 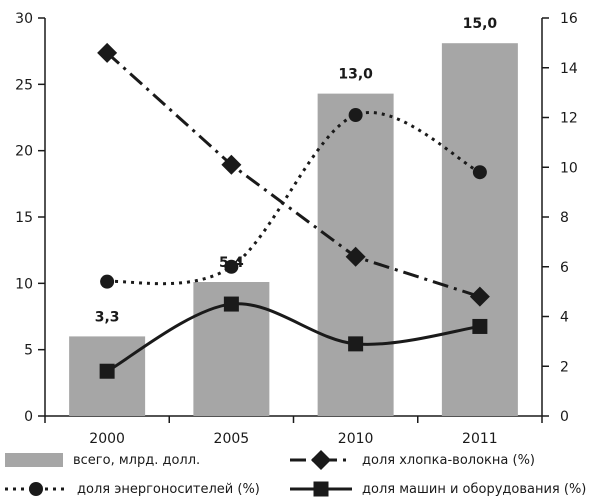 I want to click on legend-label: всего, млрд. долл., so click(x=136, y=460).